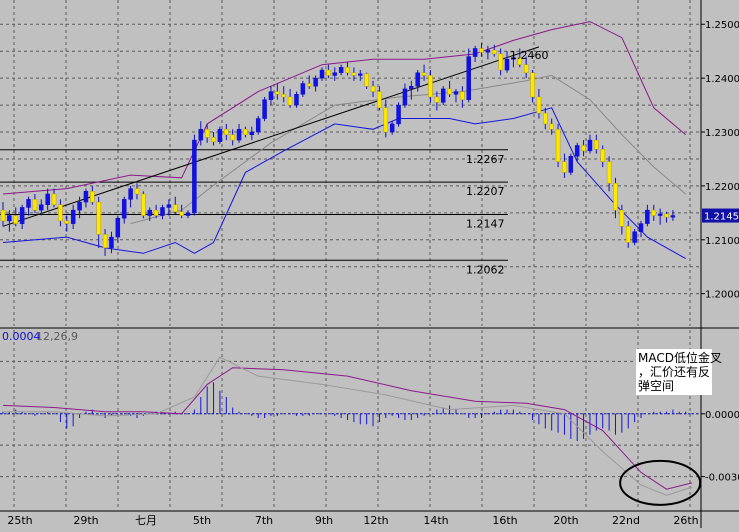 This screenshot has width=739, height=532. What do you see at coordinates (722, 295) in the screenshot?
I see `y-tick-label: 1.2000` at bounding box center [722, 295].